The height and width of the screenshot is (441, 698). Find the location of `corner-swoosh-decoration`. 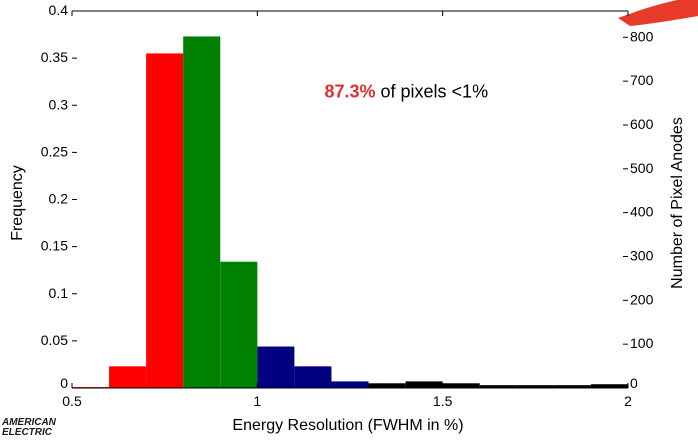

corner-swoosh-decoration is located at coordinates (658, 13).